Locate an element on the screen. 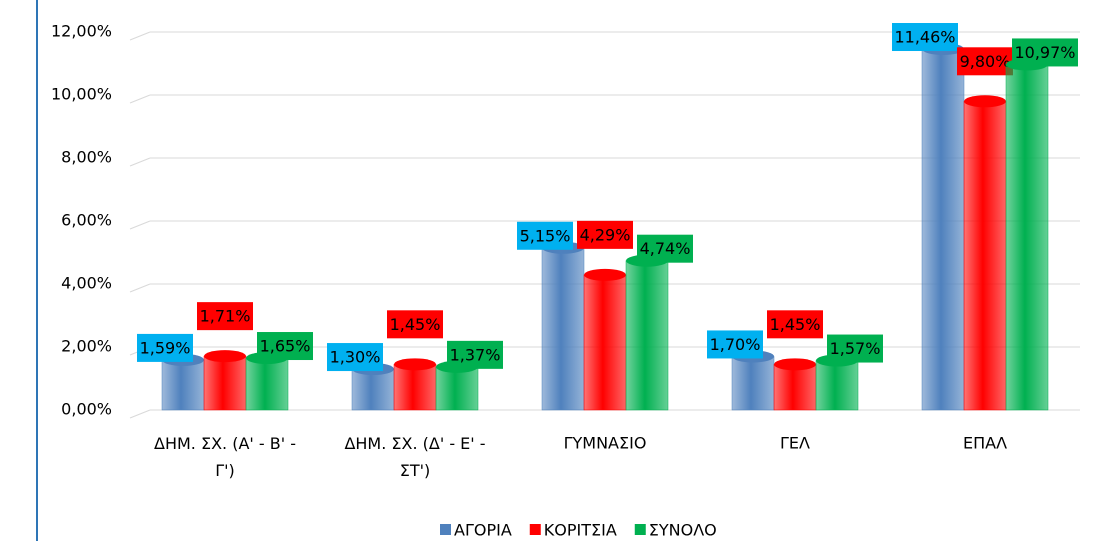 This screenshot has width=1095, height=541. data-label: 1,59% is located at coordinates (165, 347).